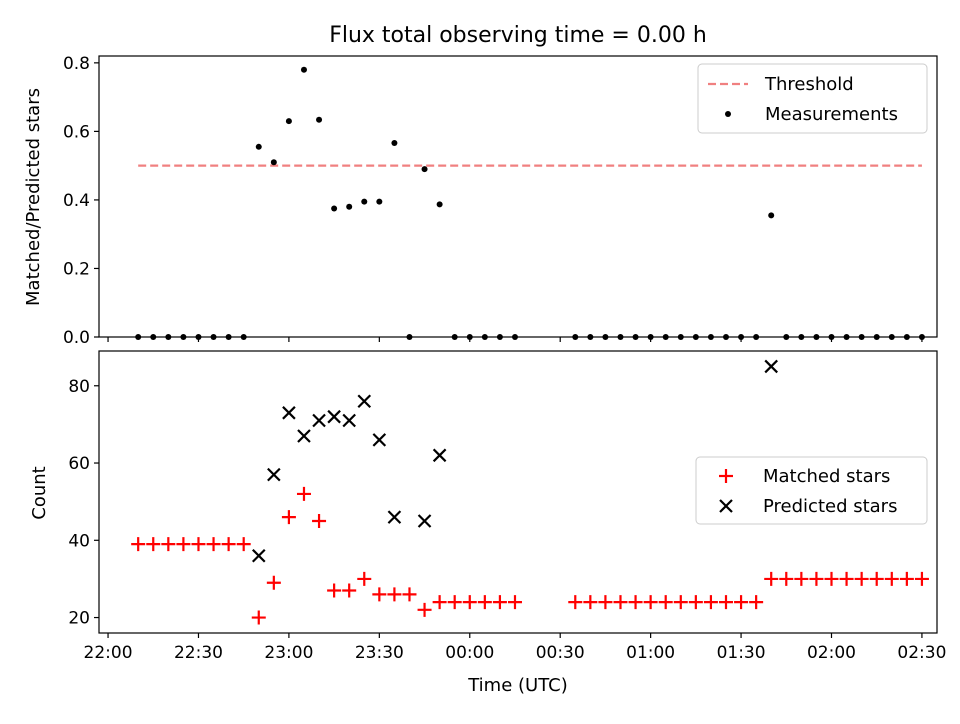 This screenshot has height=724, width=960. What do you see at coordinates (560, 653) in the screenshot?
I see `xtick-label: 00:30` at bounding box center [560, 653].